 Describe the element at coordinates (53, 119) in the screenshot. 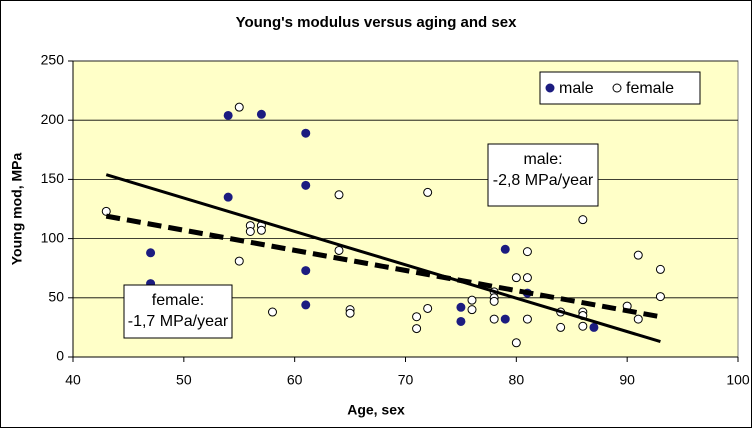

I see `y-tick-label: 200` at that location.